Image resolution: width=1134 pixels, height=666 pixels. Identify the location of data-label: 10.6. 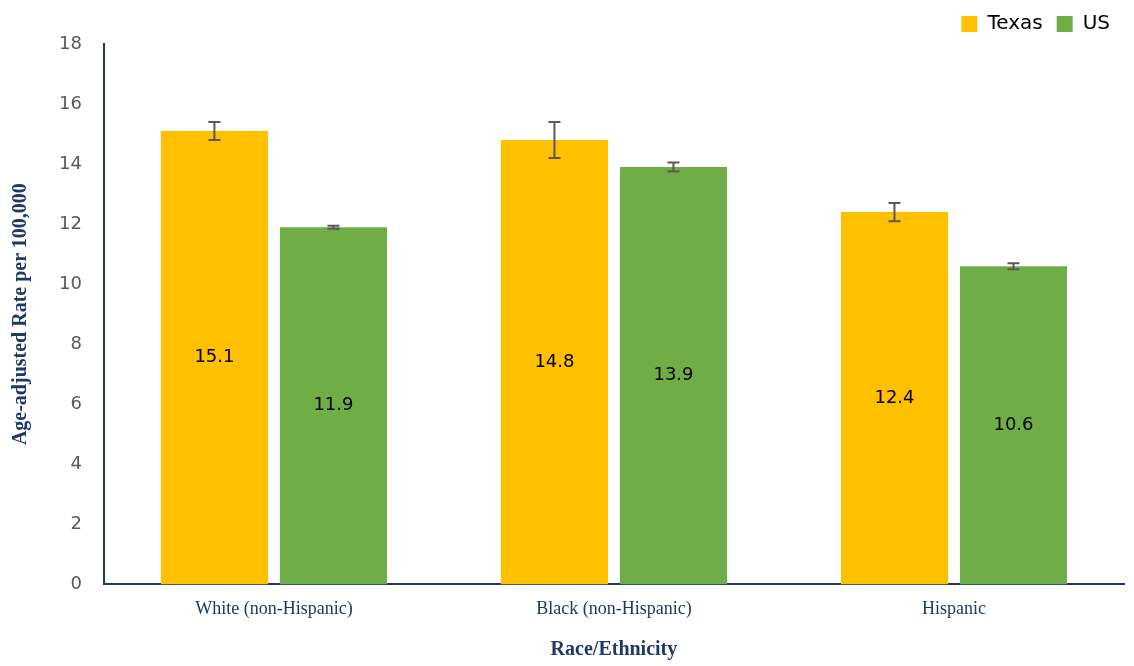
(1013, 423).